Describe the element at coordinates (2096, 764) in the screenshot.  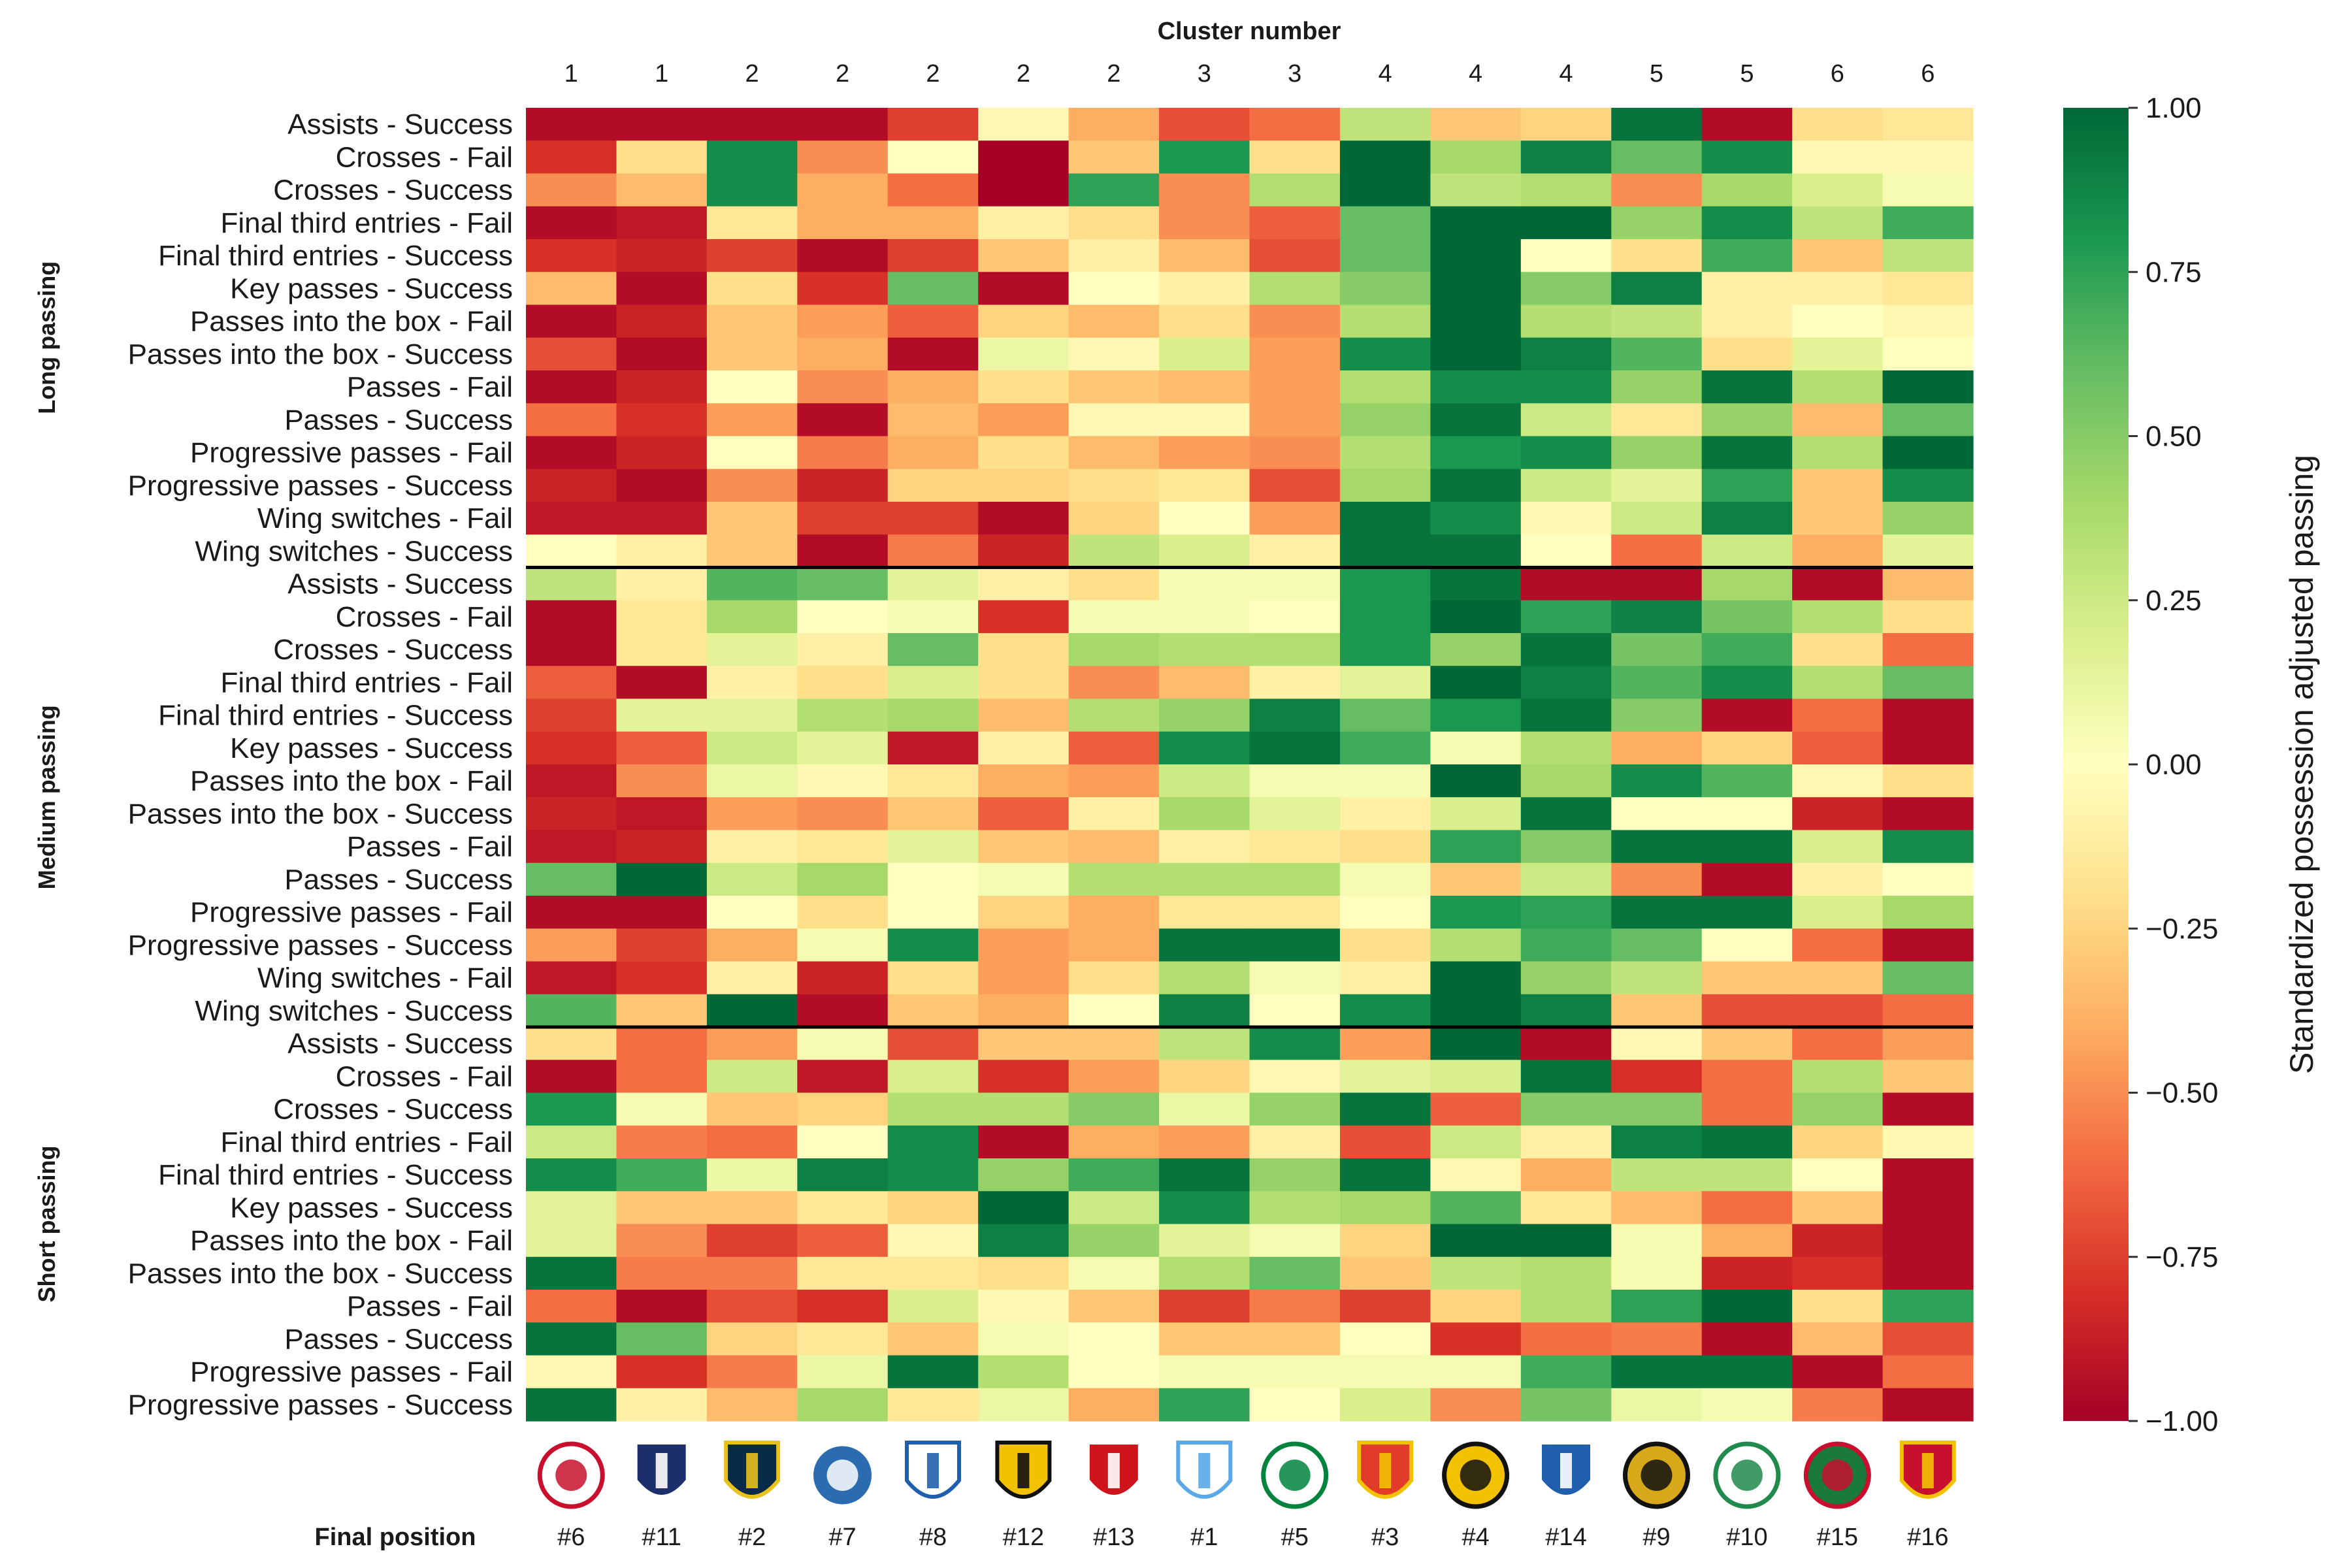
I see `colorbar` at that location.